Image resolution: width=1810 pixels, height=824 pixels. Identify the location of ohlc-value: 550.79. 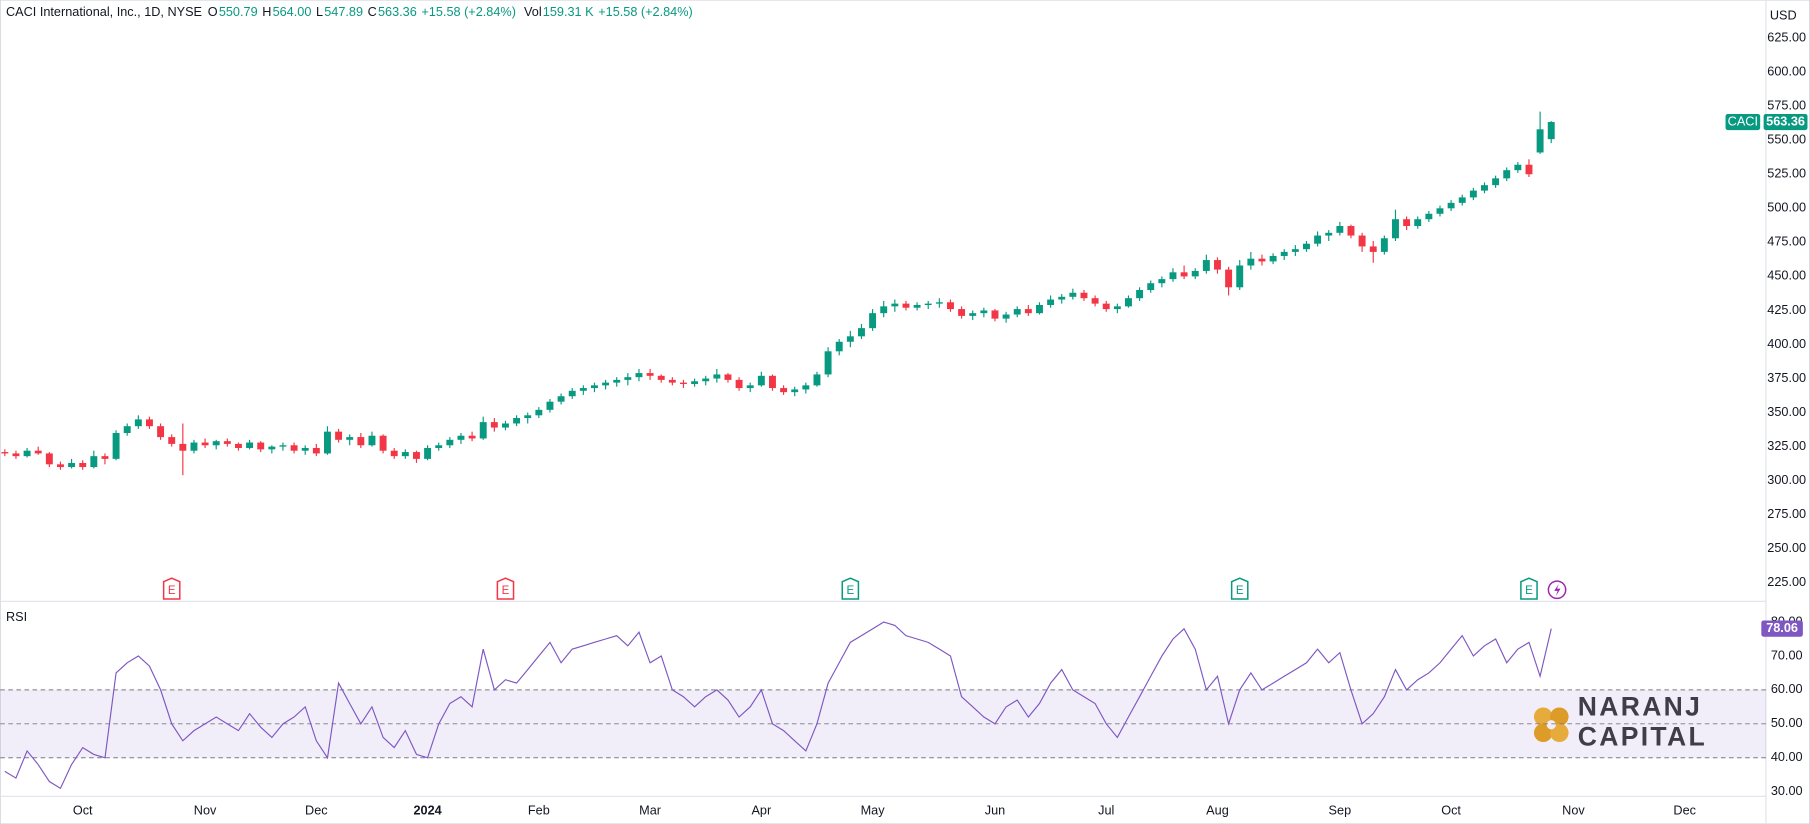
(238, 12).